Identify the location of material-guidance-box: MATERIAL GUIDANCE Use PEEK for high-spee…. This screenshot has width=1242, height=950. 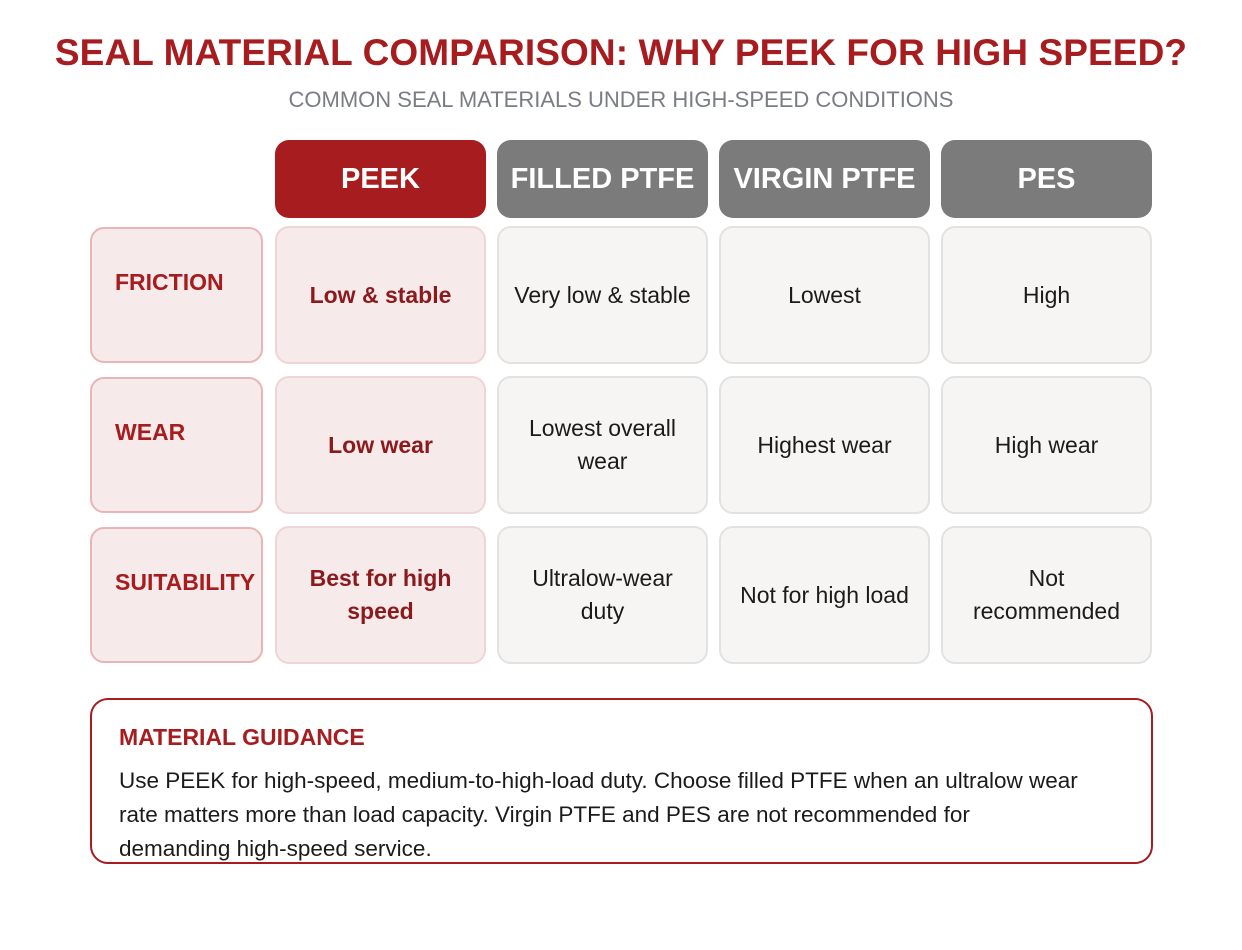
(621, 781).